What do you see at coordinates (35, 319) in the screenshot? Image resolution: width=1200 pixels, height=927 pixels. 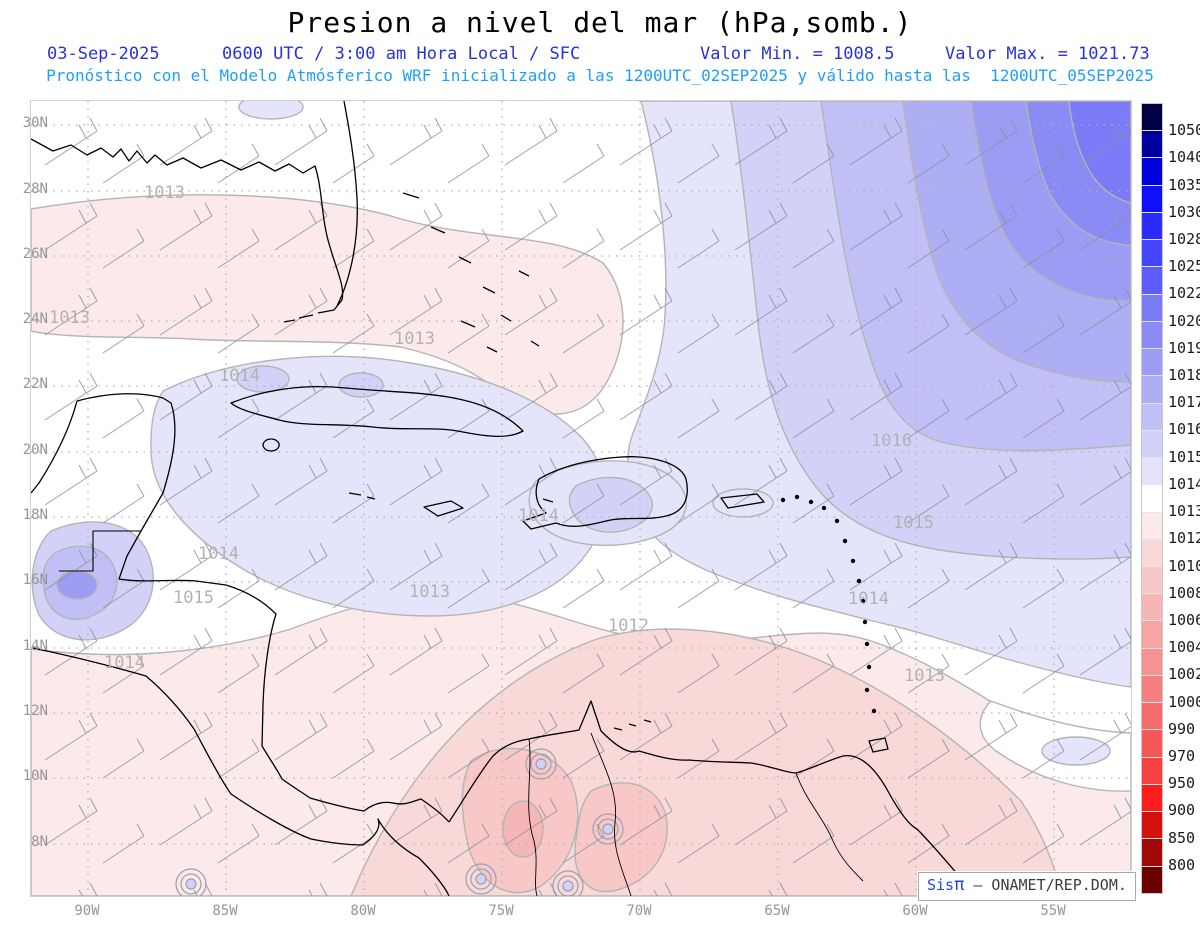 I see `lat-tick-label: 24N` at bounding box center [35, 319].